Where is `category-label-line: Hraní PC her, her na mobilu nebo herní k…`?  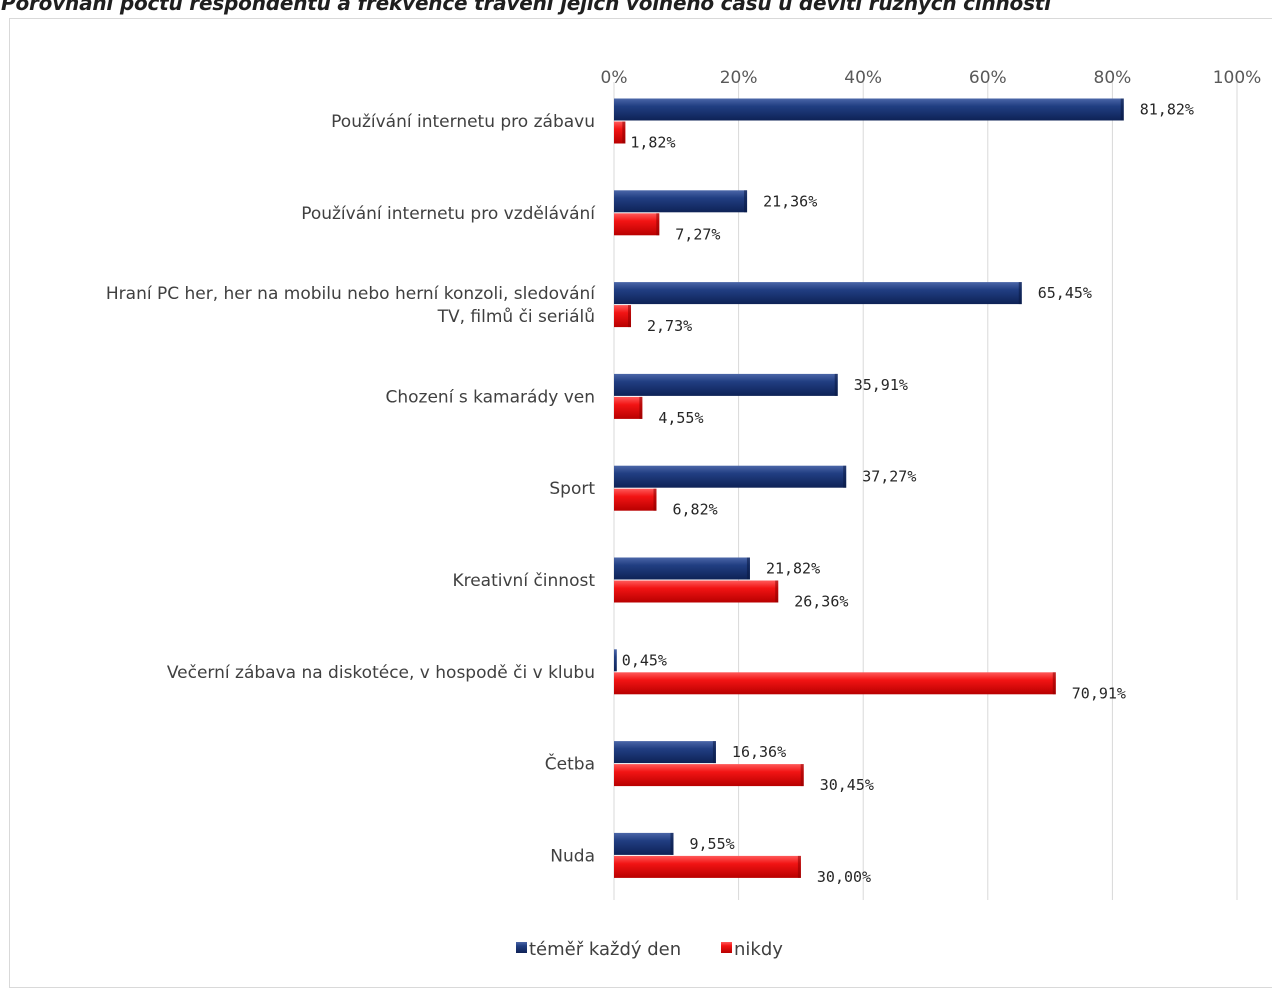 category-label-line: Hraní PC her, her na mobilu nebo herní k… is located at coordinates (351, 294).